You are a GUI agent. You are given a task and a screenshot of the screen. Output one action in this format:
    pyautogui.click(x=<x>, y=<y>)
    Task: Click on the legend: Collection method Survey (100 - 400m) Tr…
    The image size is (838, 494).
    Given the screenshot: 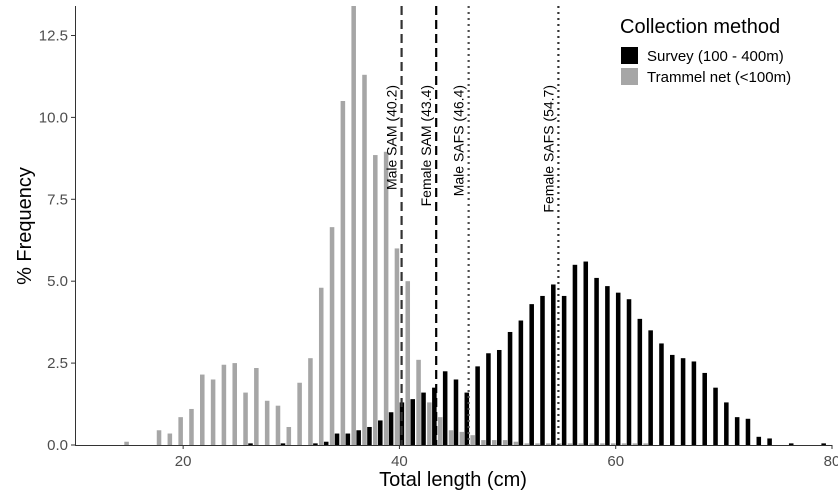 What is the action you would take?
    pyautogui.click(x=705, y=51)
    